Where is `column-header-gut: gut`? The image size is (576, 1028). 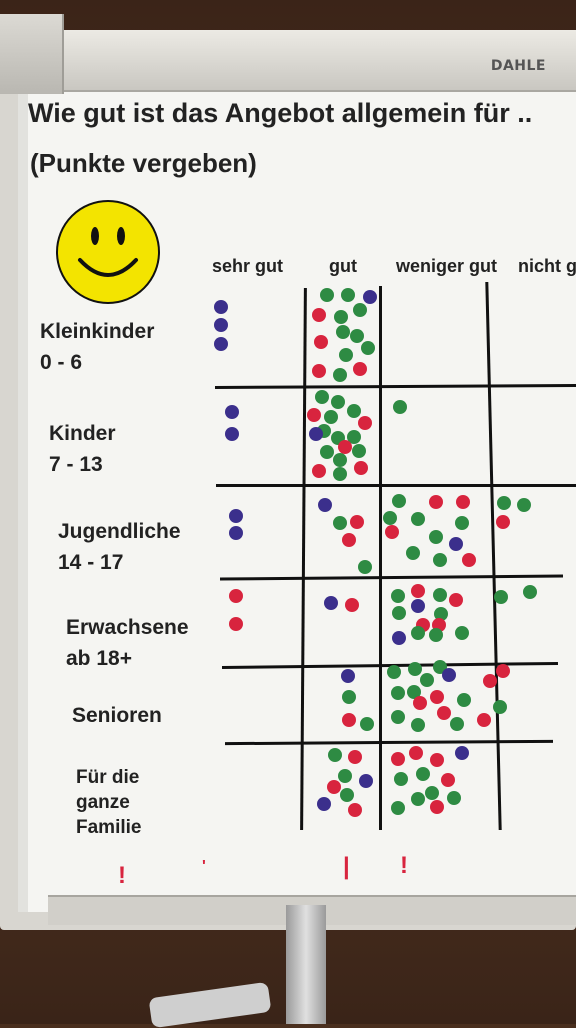 column-header-gut: gut is located at coordinates (343, 266).